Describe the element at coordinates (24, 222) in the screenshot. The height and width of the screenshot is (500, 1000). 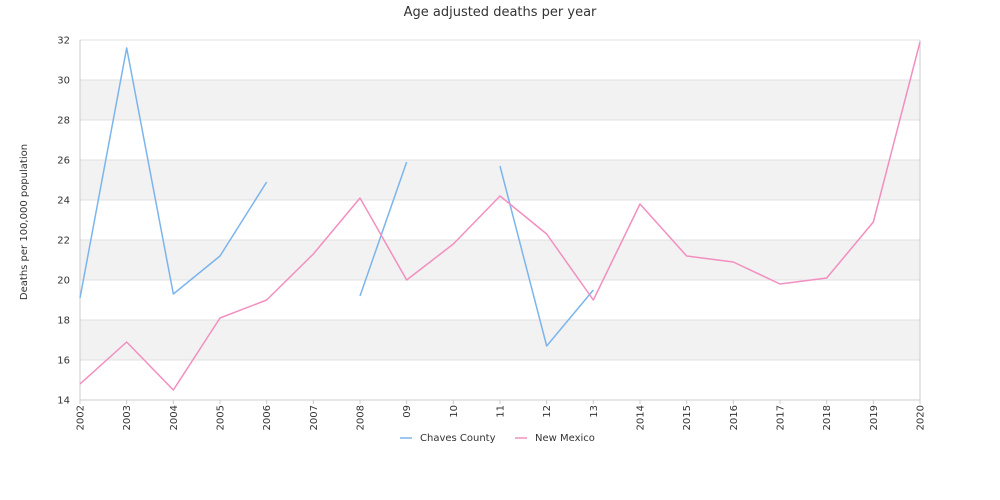
I see `y-axis-title: Deaths per 100,000 population` at that location.